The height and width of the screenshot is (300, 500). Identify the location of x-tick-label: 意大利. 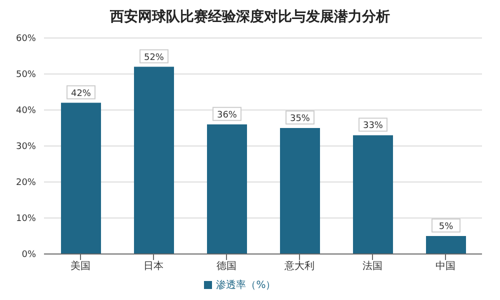
(299, 266).